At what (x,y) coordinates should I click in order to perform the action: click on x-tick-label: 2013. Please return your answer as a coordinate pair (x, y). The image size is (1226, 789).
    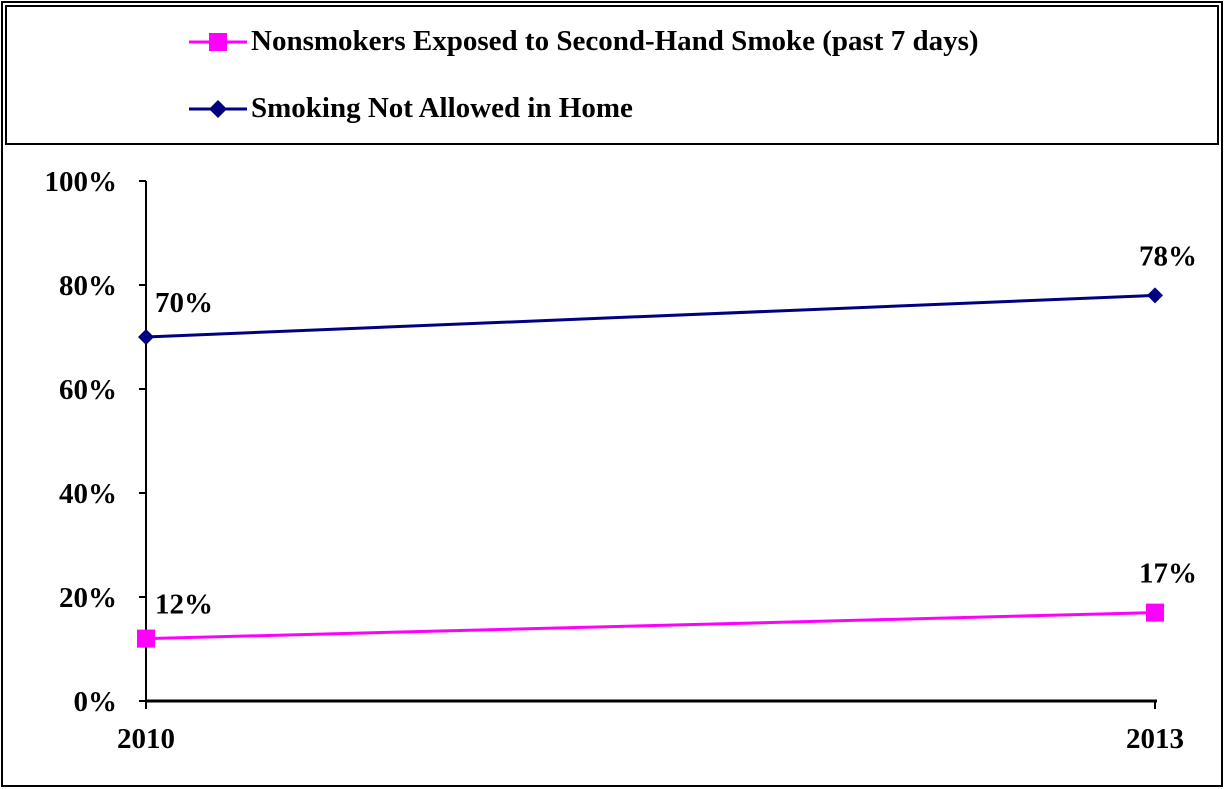
    Looking at the image, I should click on (1155, 739).